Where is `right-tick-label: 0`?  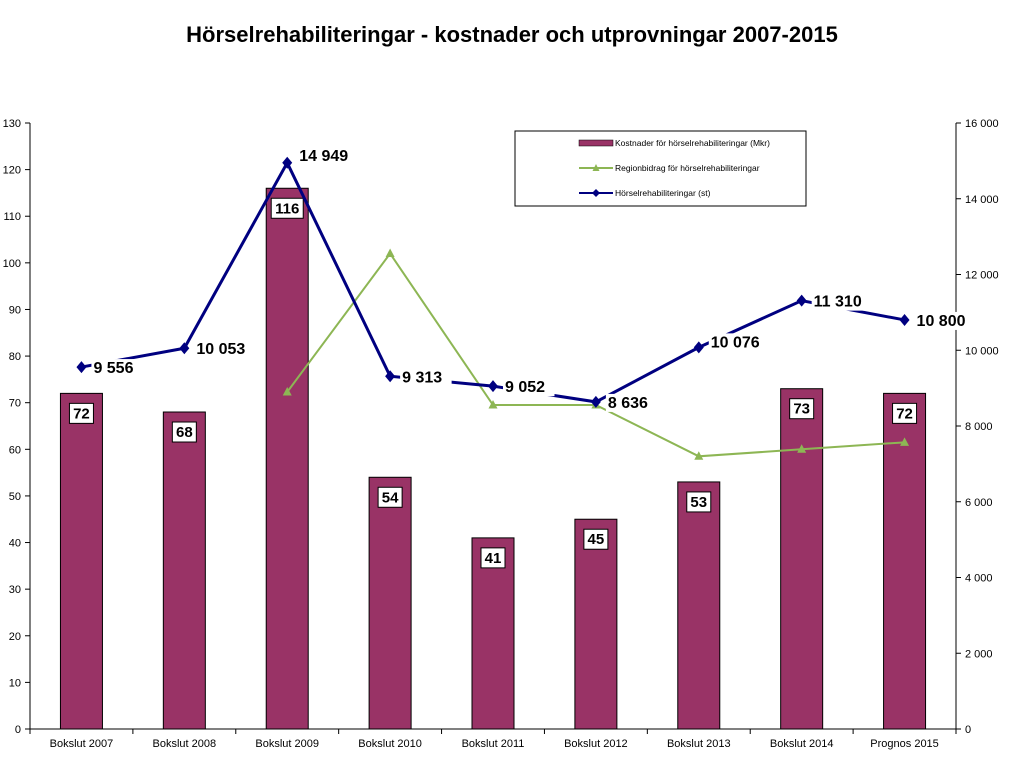
right-tick-label: 0 is located at coordinates (968, 730).